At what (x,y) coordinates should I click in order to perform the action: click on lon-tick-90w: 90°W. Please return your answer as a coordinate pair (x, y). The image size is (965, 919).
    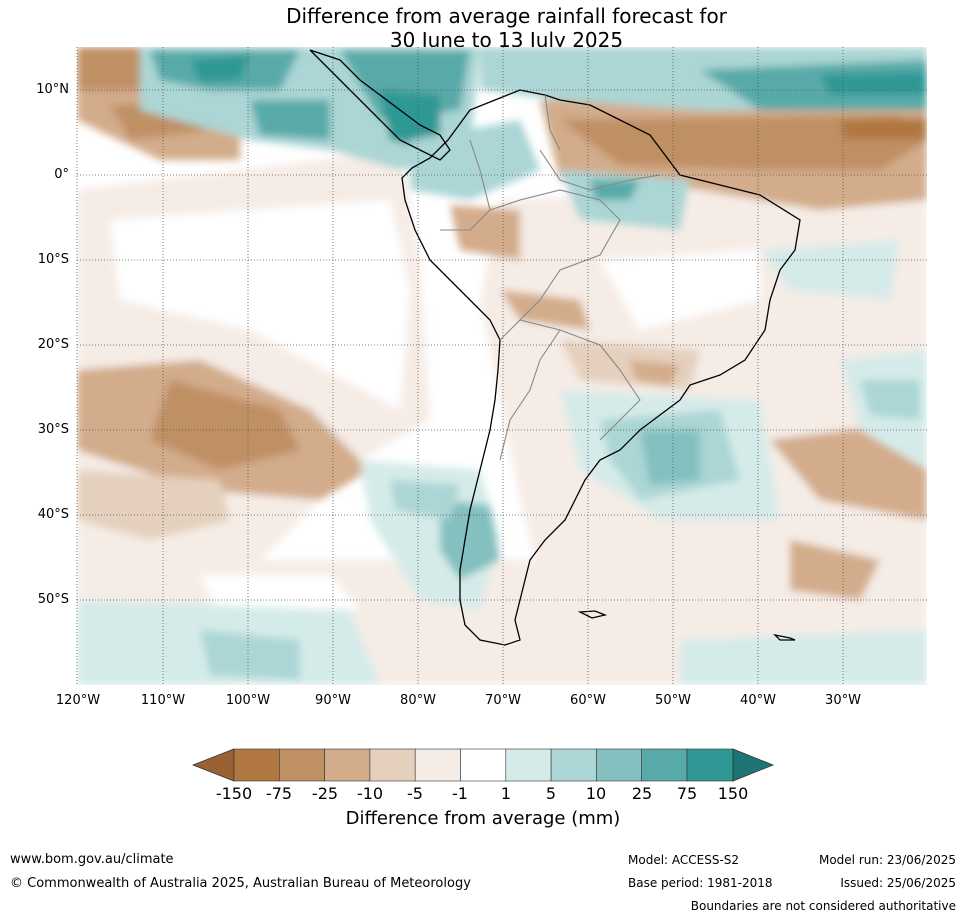
    Looking at the image, I should click on (333, 700).